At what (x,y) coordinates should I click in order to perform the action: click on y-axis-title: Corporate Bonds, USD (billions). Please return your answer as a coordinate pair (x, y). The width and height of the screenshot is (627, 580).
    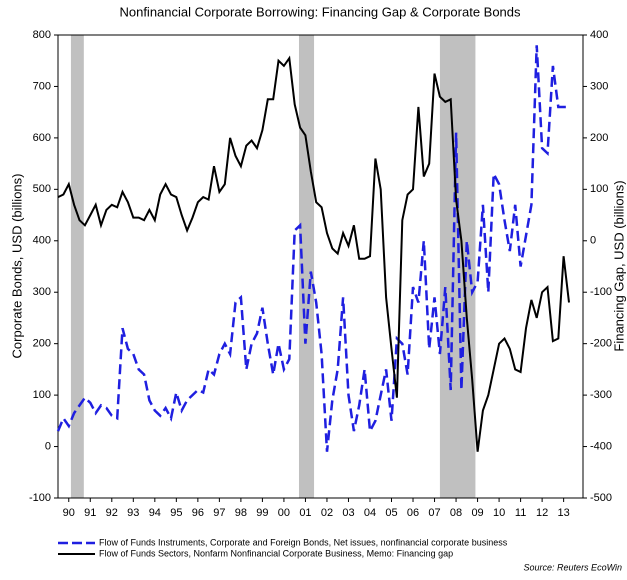
    Looking at the image, I should click on (16, 266).